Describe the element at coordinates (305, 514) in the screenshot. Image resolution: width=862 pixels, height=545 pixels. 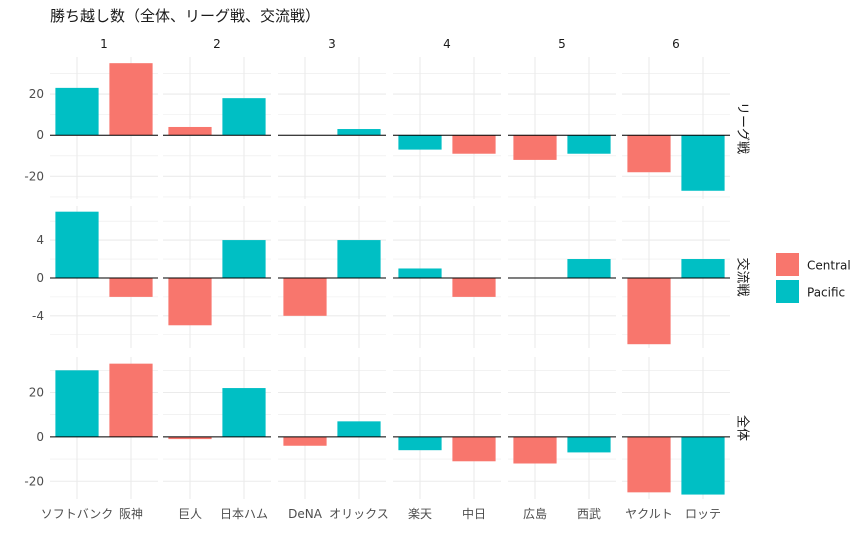
I see `x-tick-label: DeNA` at that location.